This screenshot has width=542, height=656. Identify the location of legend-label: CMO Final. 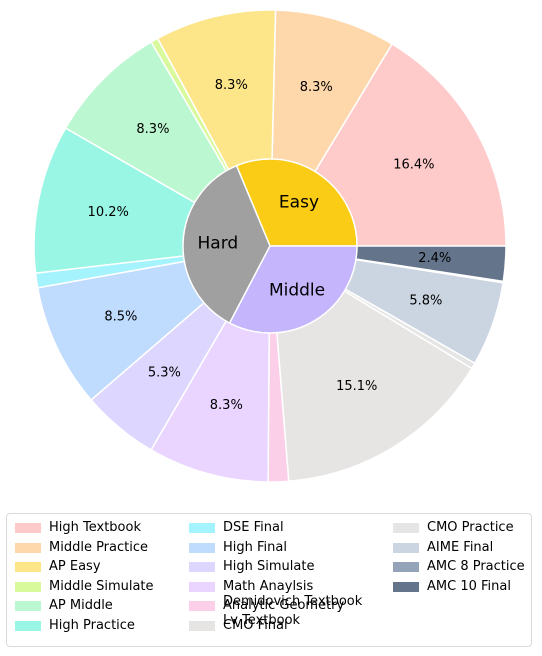
(255, 625).